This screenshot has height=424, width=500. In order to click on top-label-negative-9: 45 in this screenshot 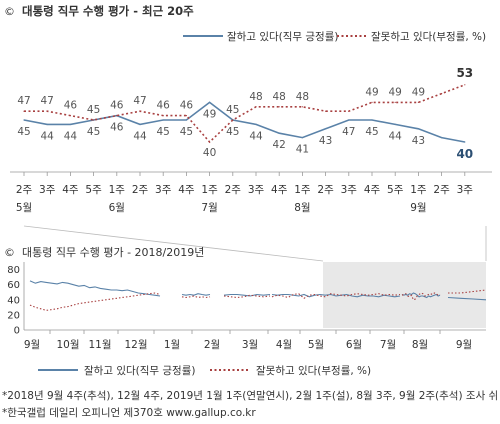, I will do `click(232, 110)`.